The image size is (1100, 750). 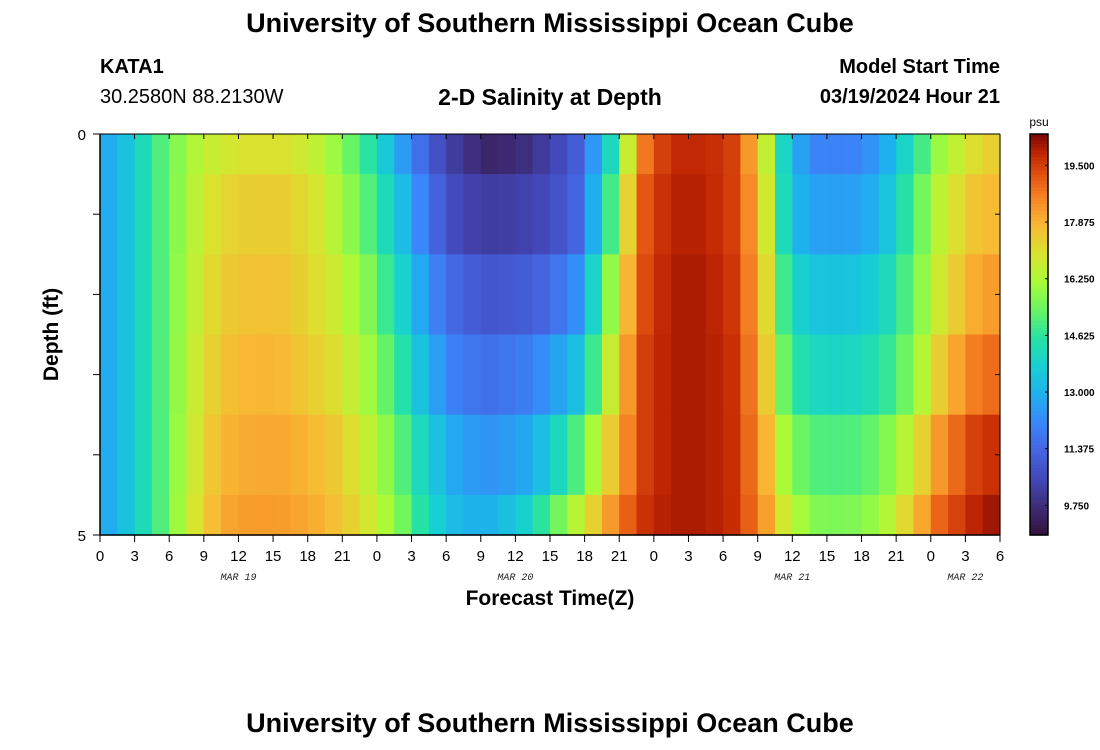 I want to click on x-tick-label: 3, so click(x=688, y=556).